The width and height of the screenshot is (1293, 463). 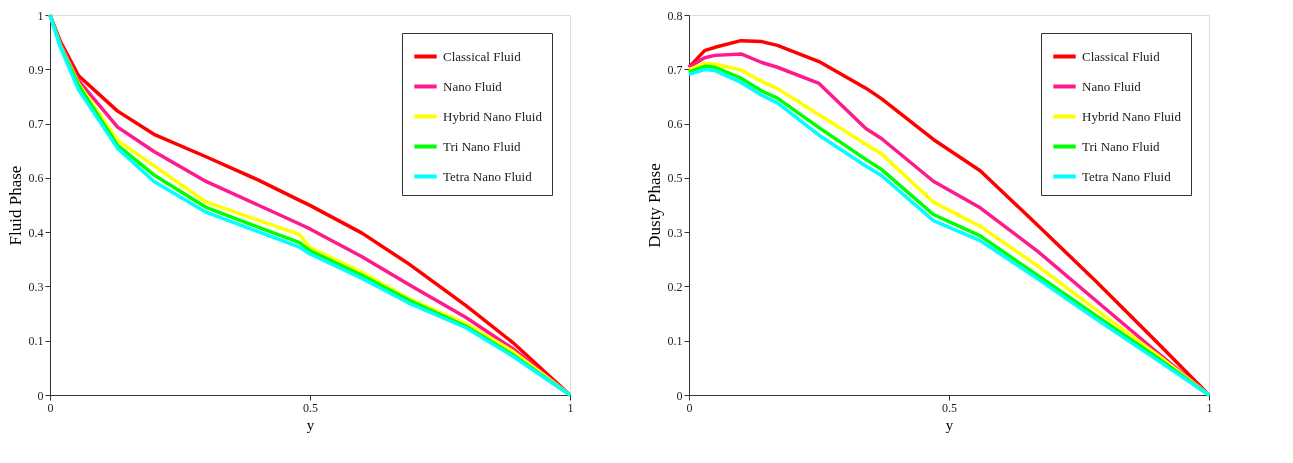 What do you see at coordinates (654, 205) in the screenshot?
I see `y-axis-title: Dusty Phase` at bounding box center [654, 205].